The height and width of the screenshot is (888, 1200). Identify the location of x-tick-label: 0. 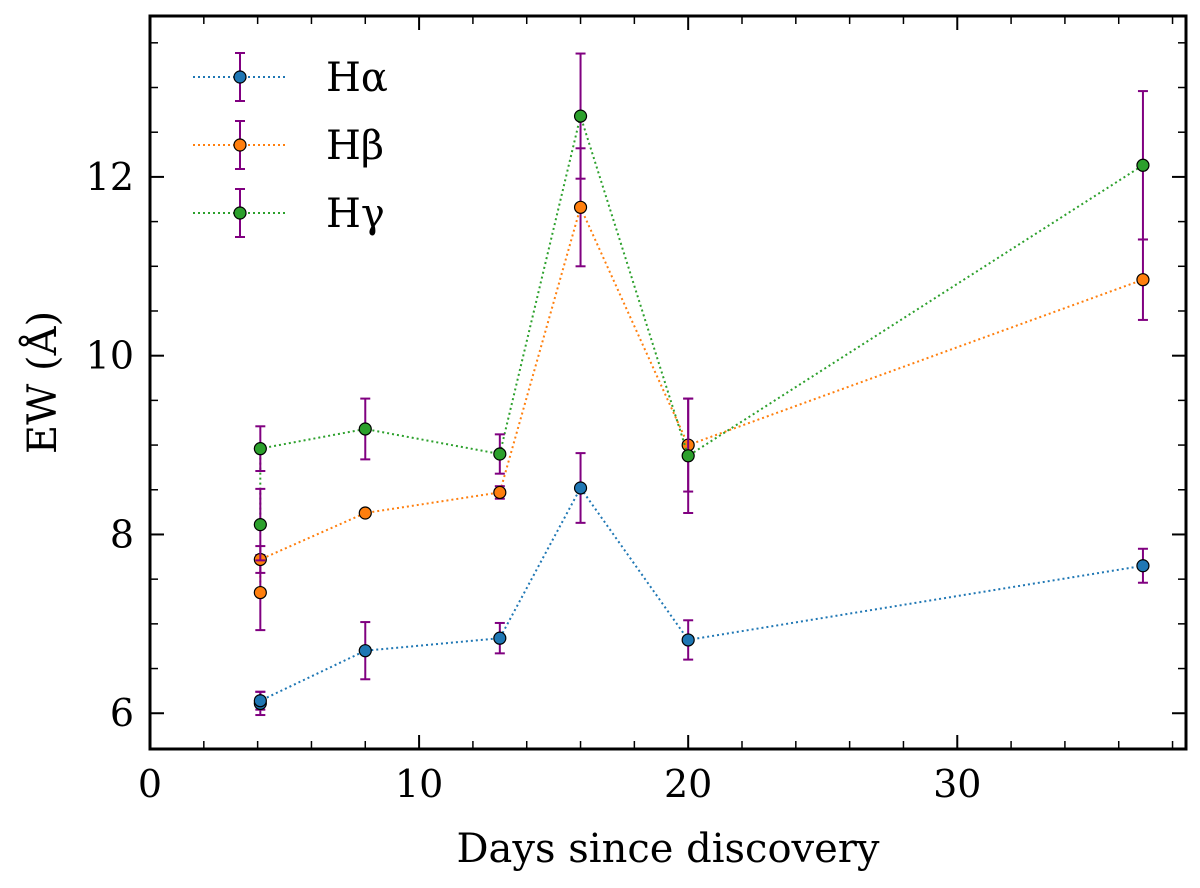
(150, 784).